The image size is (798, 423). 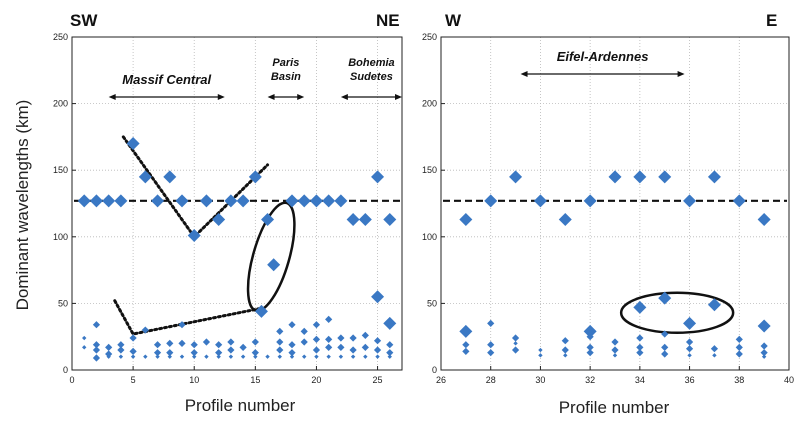 What do you see at coordinates (60, 37) in the screenshot?
I see `left-y-tick-label: 250` at bounding box center [60, 37].